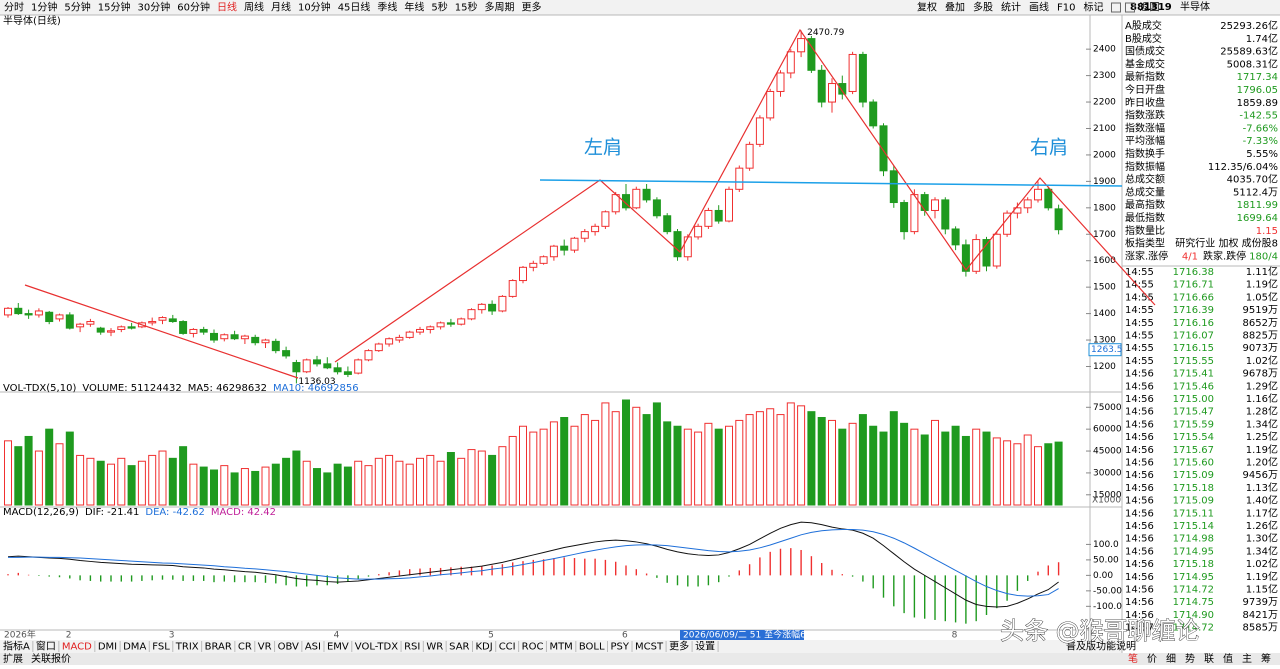 This screenshot has height=669, width=1280. I want to click on tick-volume: 1.15亿, so click(1262, 589).